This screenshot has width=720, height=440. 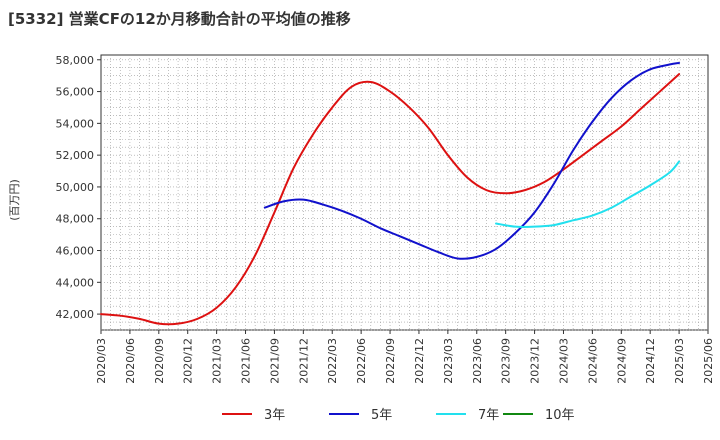 What do you see at coordinates (75, 123) in the screenshot?
I see `y-tick-label: 54,000` at bounding box center [75, 123].